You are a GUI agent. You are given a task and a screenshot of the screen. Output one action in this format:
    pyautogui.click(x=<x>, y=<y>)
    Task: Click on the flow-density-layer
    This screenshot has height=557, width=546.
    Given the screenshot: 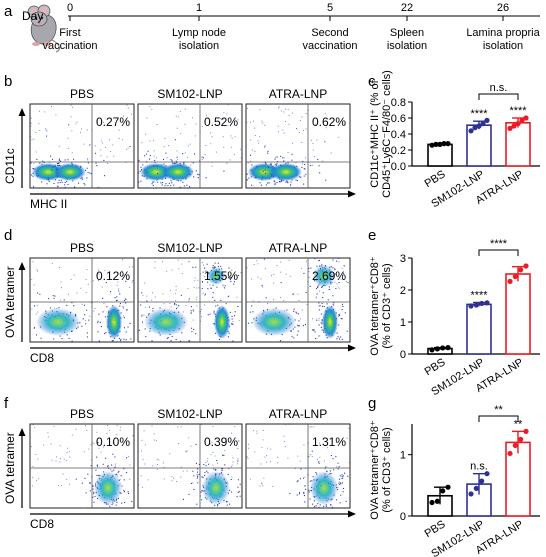 What is the action you would take?
    pyautogui.click(x=81, y=146)
    